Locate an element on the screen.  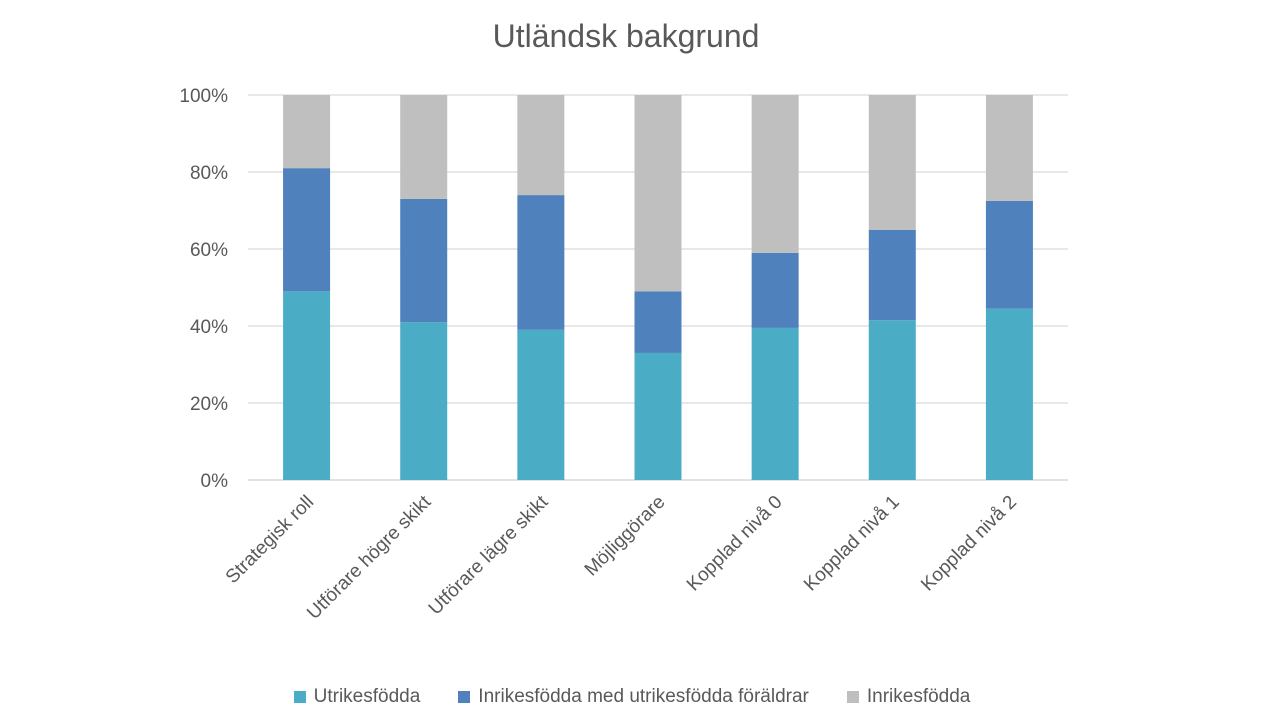
x-tick-label: Kopplad nivå 0 is located at coordinates (735, 544).